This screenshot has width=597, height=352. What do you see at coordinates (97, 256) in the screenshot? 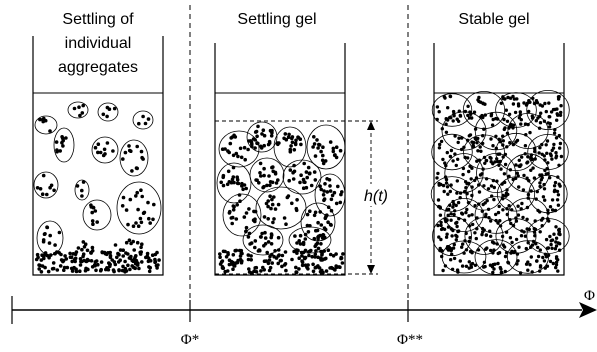
I see `panel-1-sediment` at bounding box center [97, 256].